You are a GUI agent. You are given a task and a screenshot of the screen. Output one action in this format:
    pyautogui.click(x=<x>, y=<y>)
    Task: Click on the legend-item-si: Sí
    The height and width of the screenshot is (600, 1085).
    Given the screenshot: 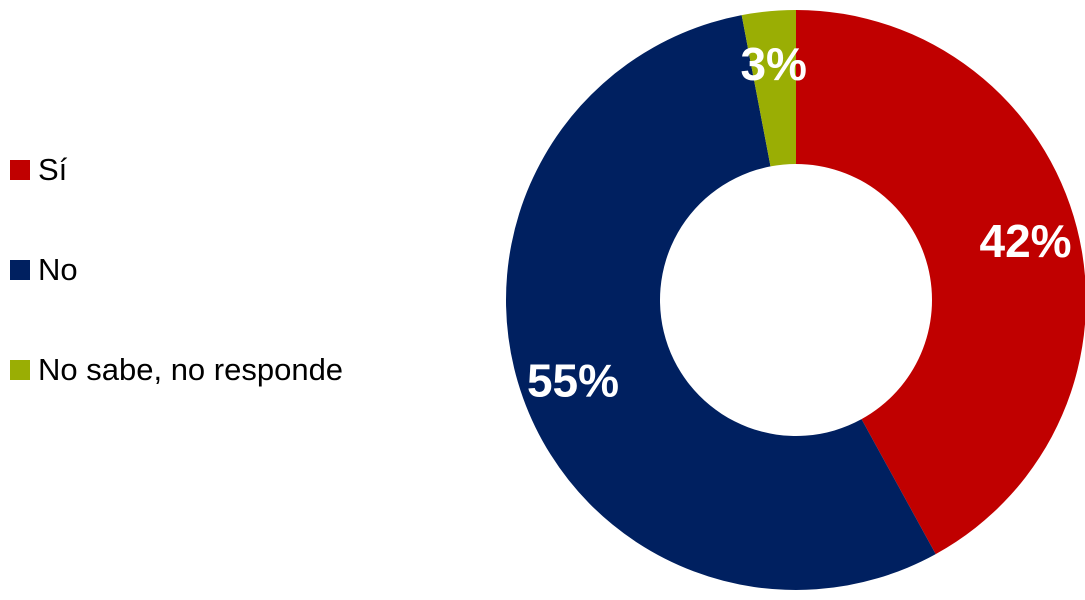 What is the action you would take?
    pyautogui.click(x=245, y=170)
    